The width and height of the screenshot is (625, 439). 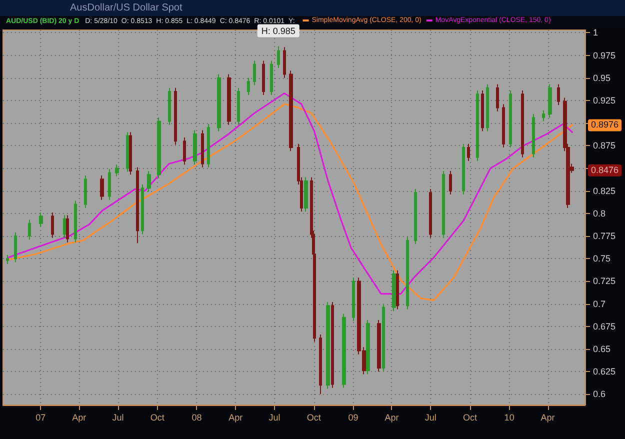 What do you see at coordinates (126, 8) in the screenshot?
I see `chart-title: AusDollar/US Dollar Spot` at bounding box center [126, 8].